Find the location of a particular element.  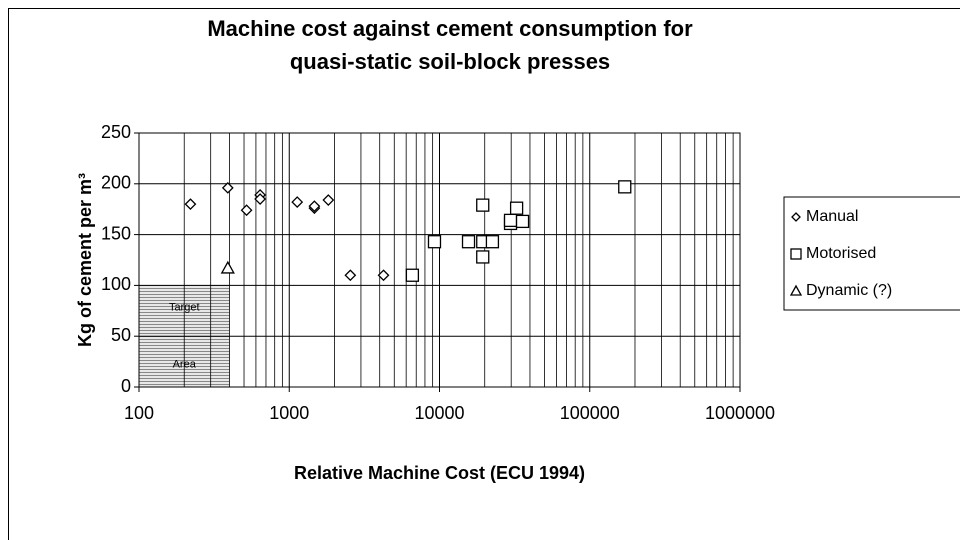

y-tick-label: 250 is located at coordinates (116, 132).